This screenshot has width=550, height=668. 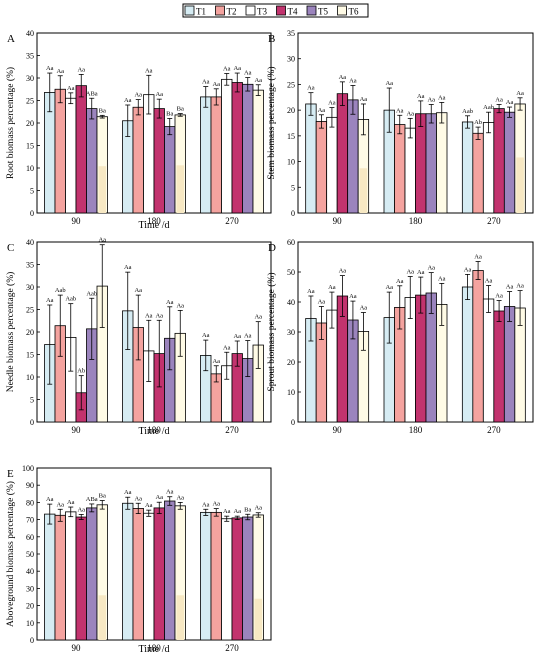 I want to click on x-axis-label: Time /d, so click(x=153, y=225).